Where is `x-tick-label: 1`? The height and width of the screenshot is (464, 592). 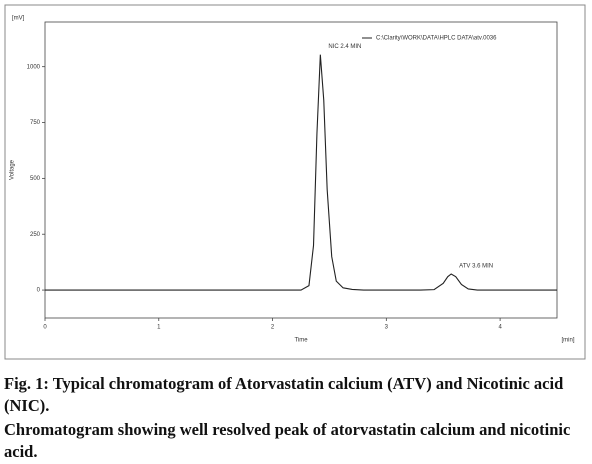
x-tick-label: 1 is located at coordinates (159, 328).